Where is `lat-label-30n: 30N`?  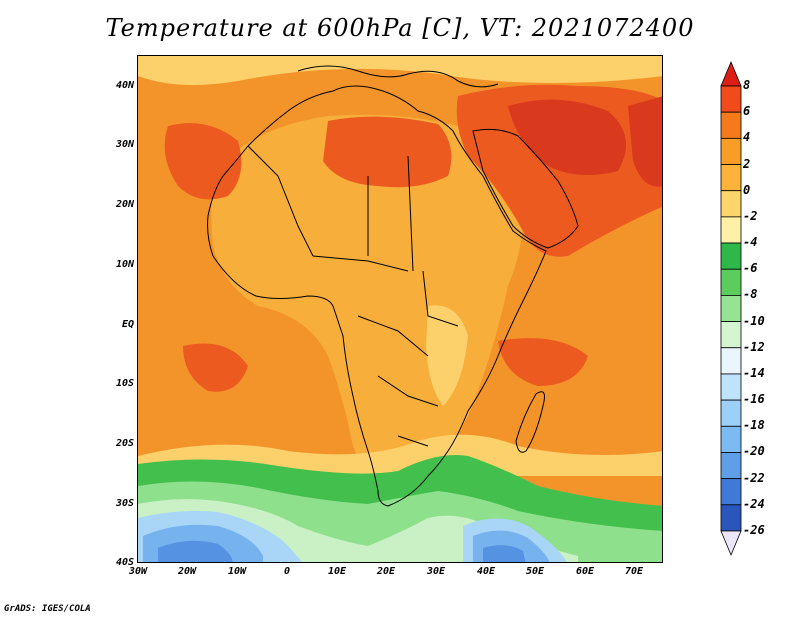
lat-label-30n: 30N is located at coordinates (124, 144).